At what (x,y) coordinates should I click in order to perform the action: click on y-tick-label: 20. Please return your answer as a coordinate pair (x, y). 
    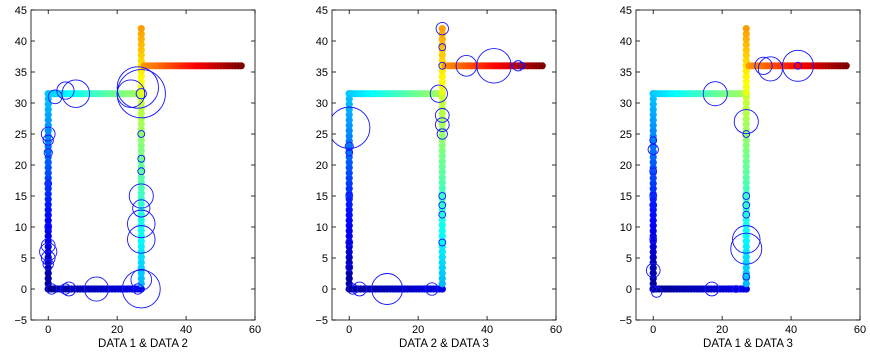
    Looking at the image, I should click on (322, 166).